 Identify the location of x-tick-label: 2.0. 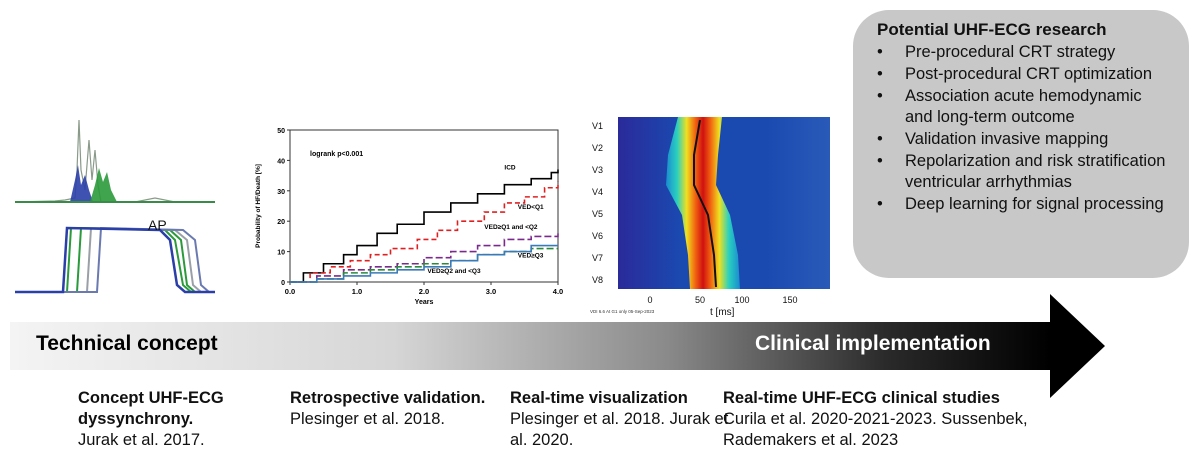
(424, 291).